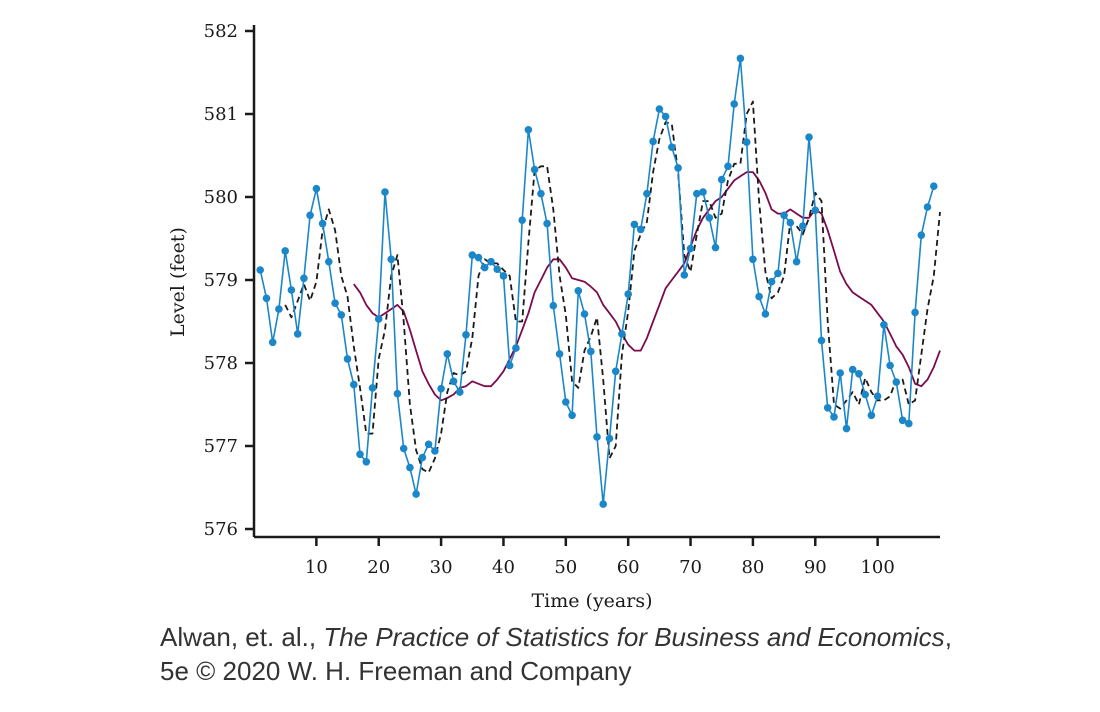 Image resolution: width=1100 pixels, height=712 pixels. Describe the element at coordinates (503, 567) in the screenshot. I see `x-tick-label: 40` at that location.